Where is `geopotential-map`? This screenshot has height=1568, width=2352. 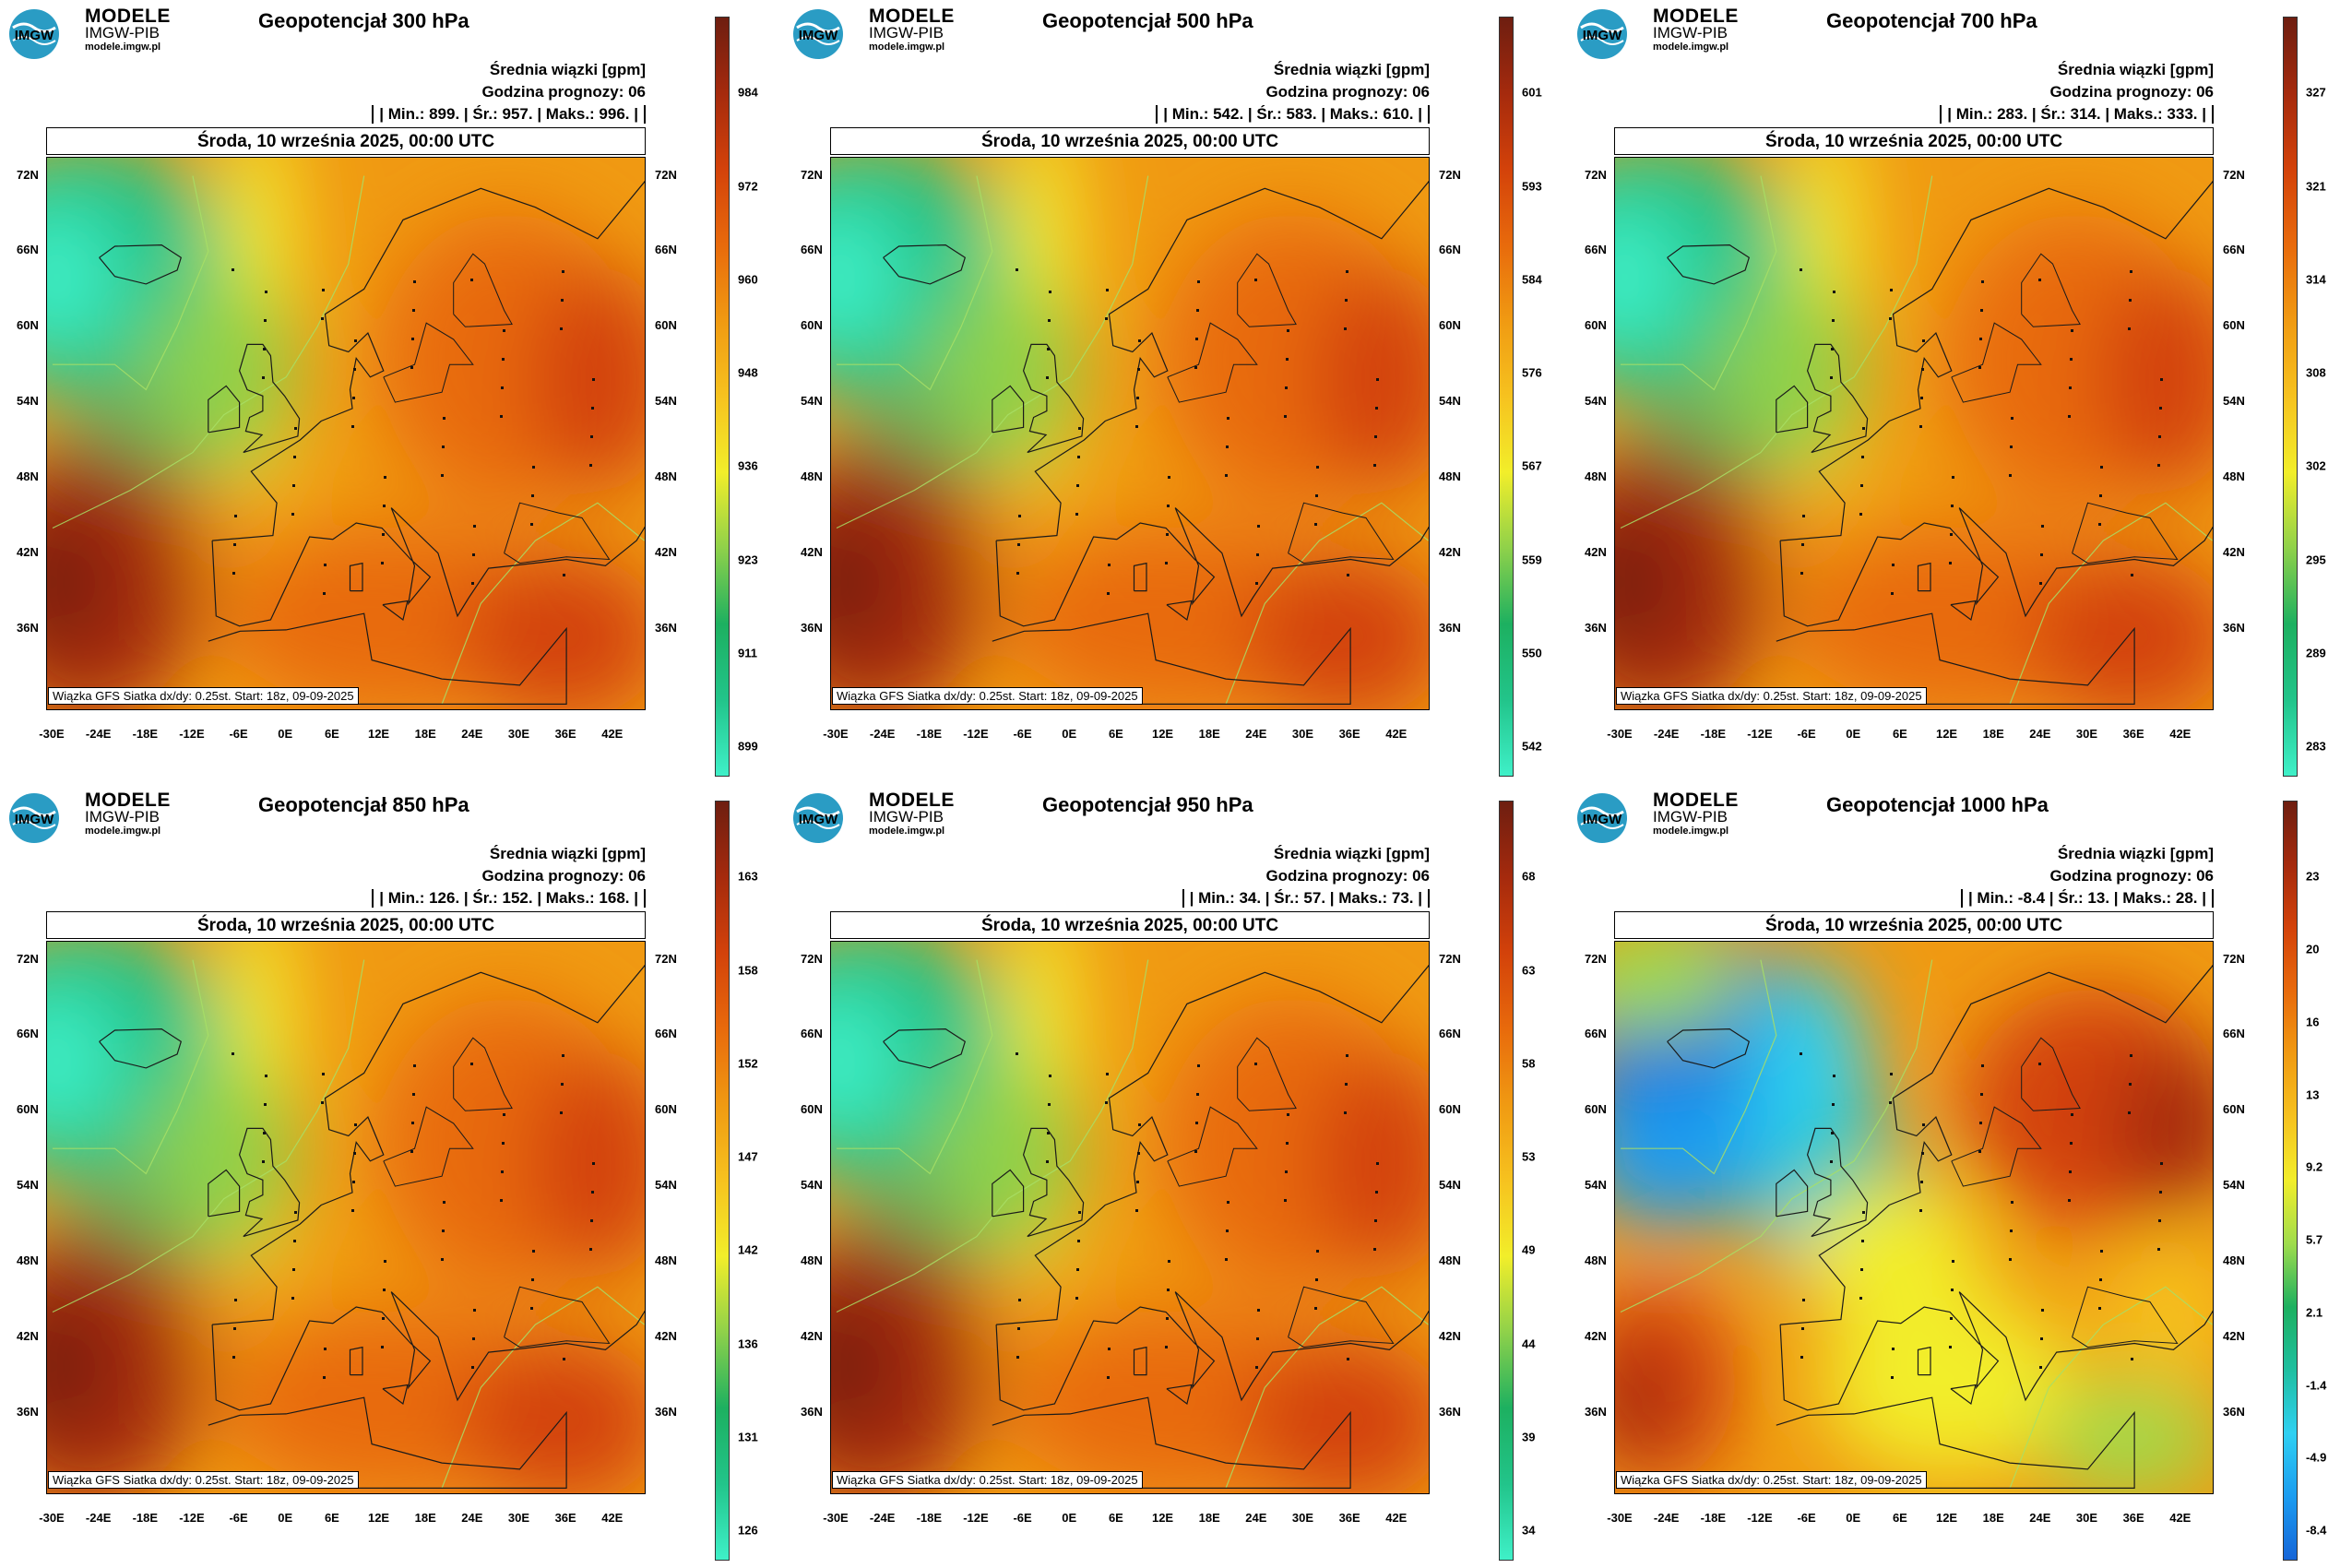 geopotential-map is located at coordinates (1130, 433).